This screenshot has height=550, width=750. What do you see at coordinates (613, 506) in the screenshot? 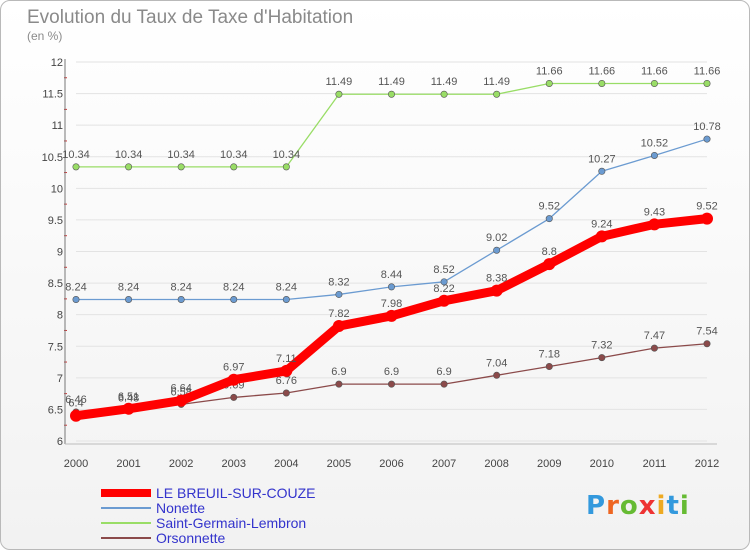
I see `logo-letter: r` at bounding box center [613, 506].